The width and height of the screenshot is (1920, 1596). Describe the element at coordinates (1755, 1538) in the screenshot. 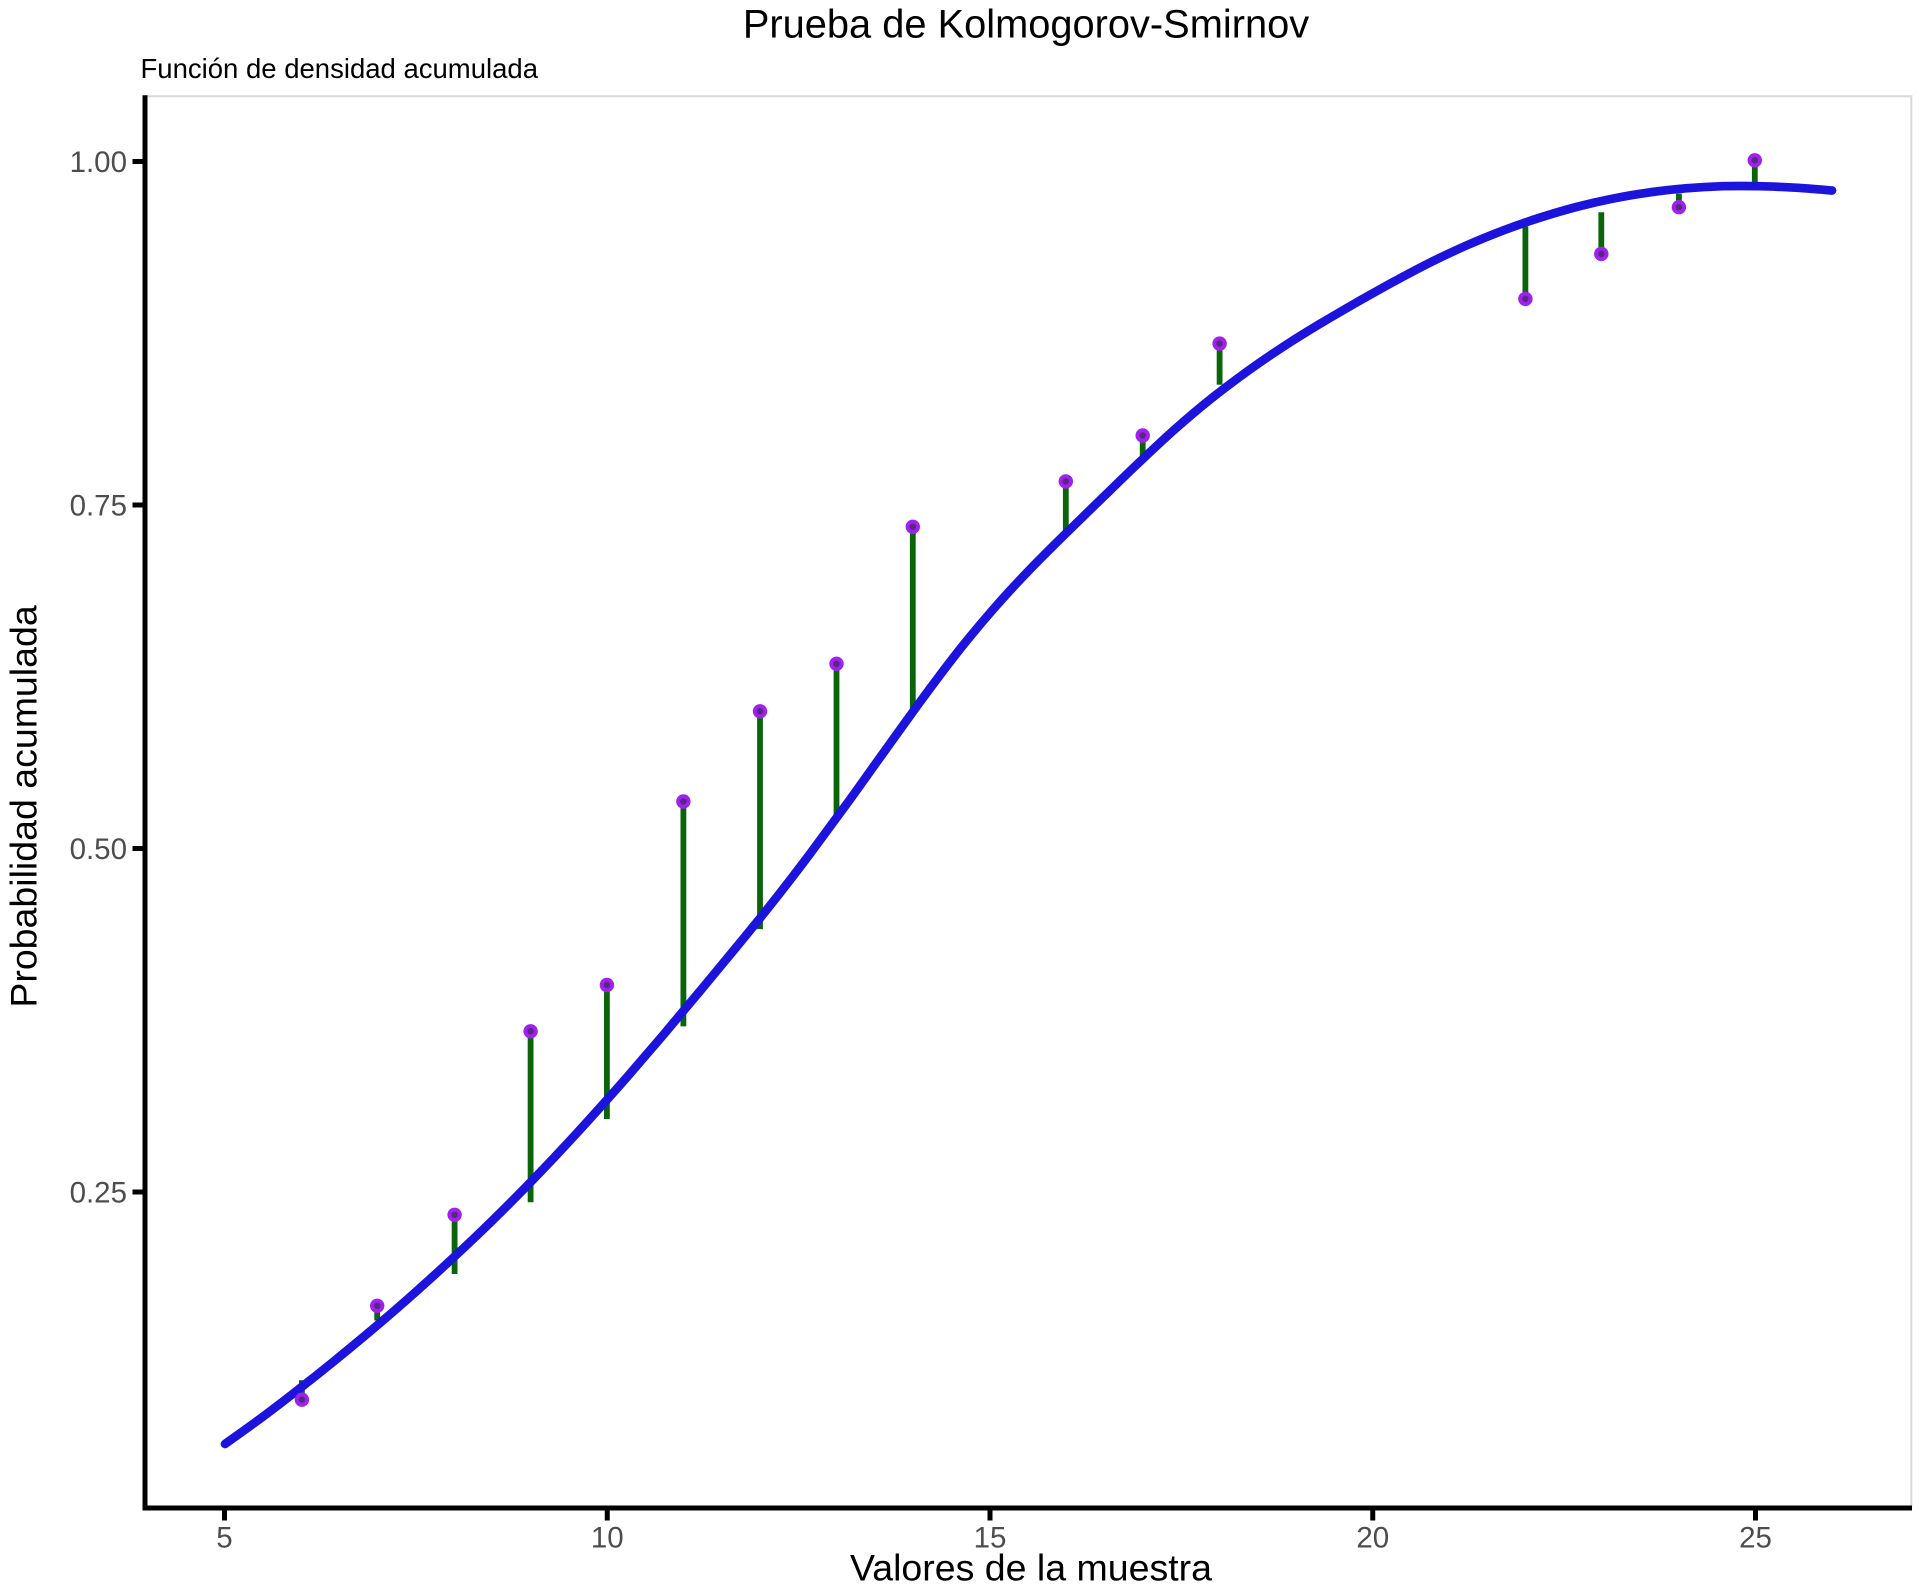

I see `svg-text: 25` at that location.